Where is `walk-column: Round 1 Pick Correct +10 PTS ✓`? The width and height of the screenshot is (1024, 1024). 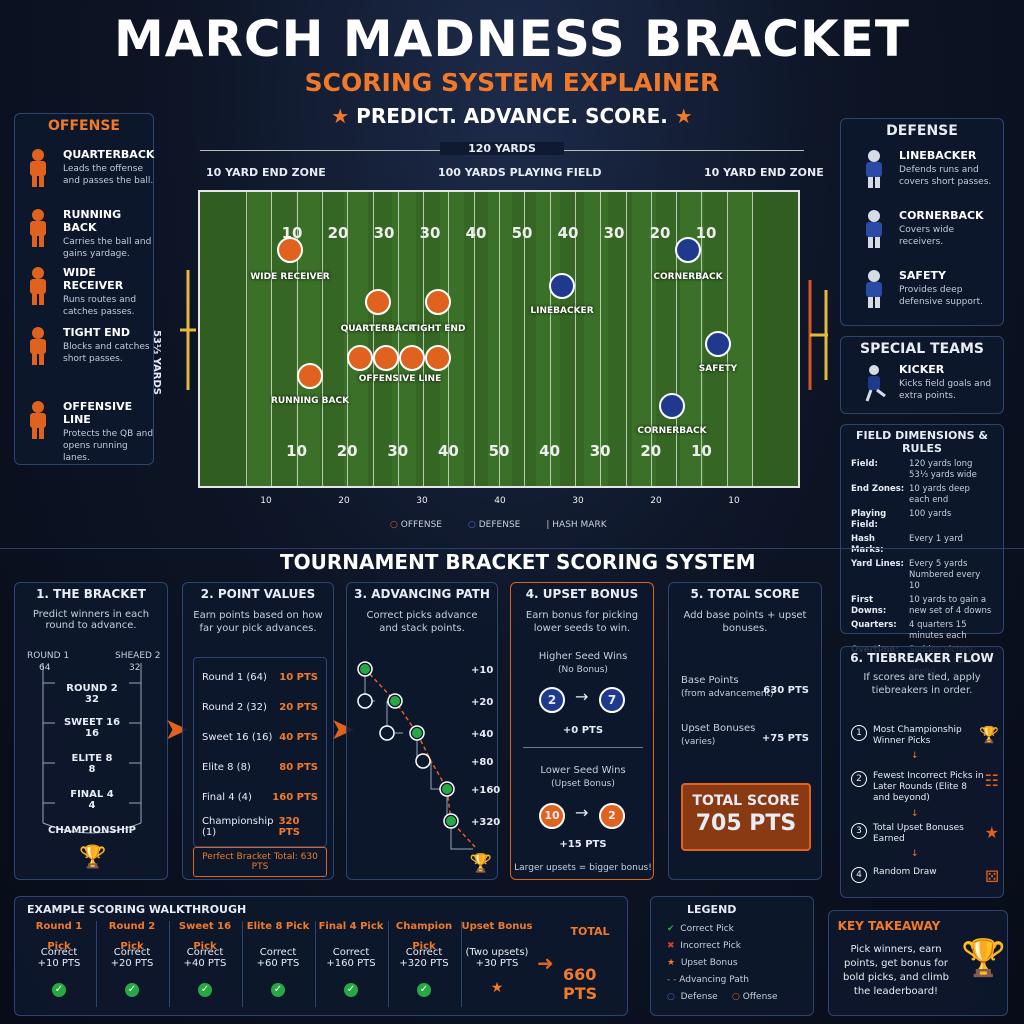 walk-column: Round 1 Pick Correct +10 PTS ✓ is located at coordinates (59, 959).